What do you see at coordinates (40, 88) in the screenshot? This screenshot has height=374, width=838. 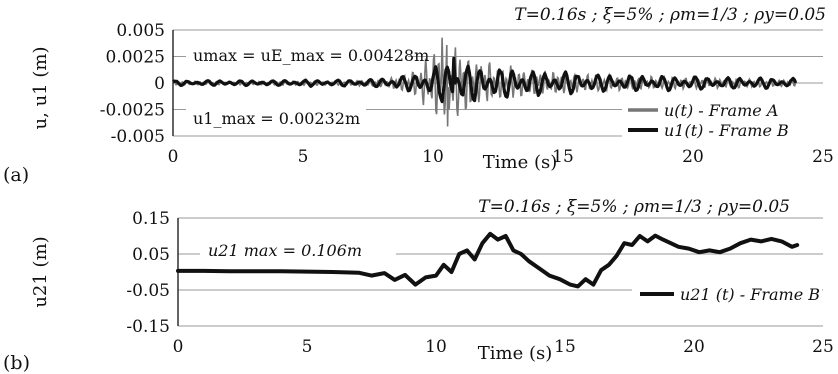 I see `panel-a-y-axis-label: u, u1 (m)` at bounding box center [40, 88].